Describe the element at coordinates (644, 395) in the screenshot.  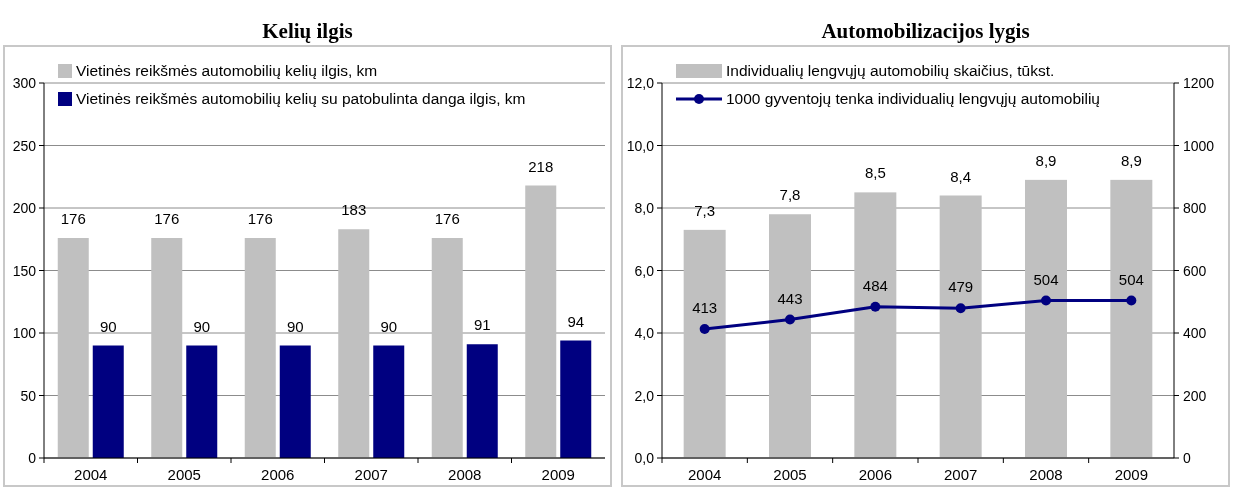
I see `y-tick-label: 2,0` at that location.